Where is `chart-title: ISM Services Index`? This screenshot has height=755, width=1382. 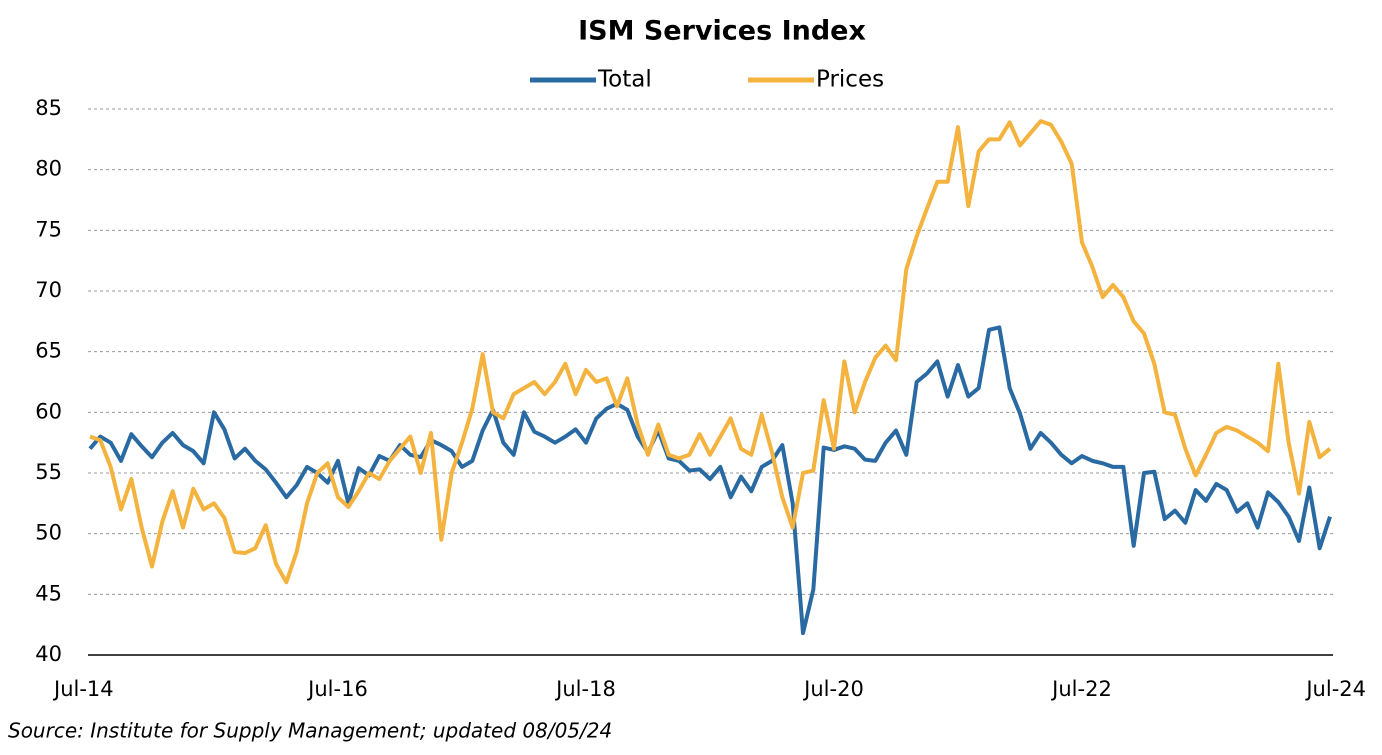
chart-title: ISM Services Index is located at coordinates (722, 31).